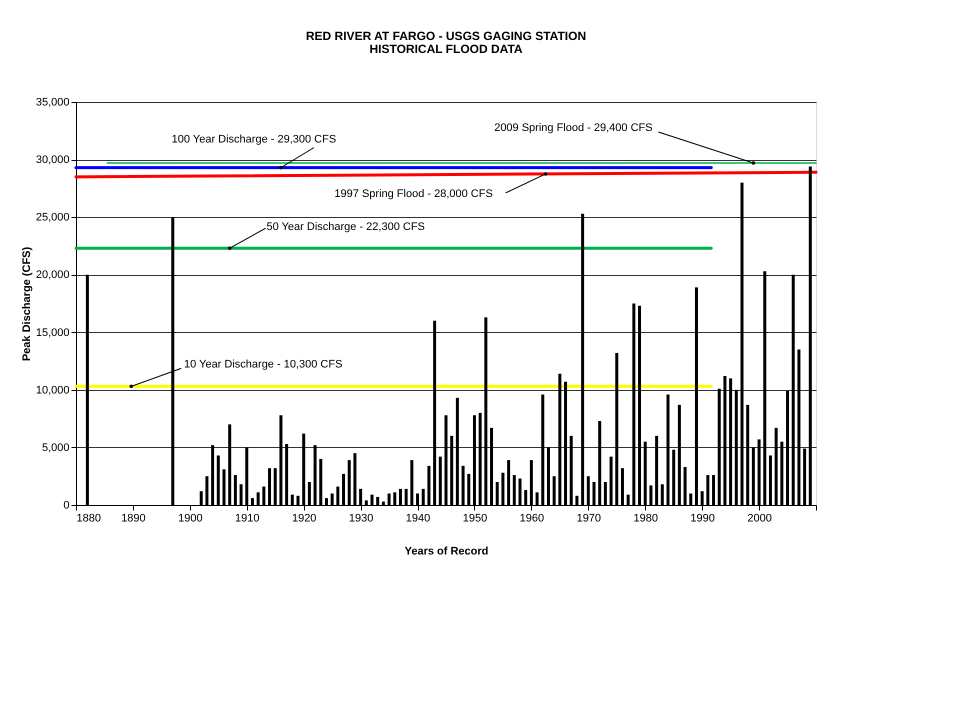 The width and height of the screenshot is (954, 721). What do you see at coordinates (53, 218) in the screenshot?
I see `y-tick-label: 25,000` at bounding box center [53, 218].